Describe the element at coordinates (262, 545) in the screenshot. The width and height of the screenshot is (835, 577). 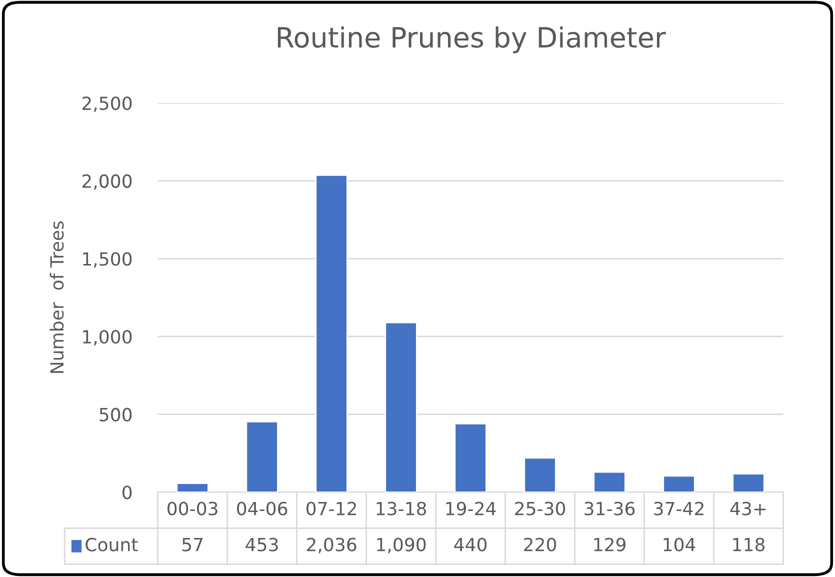
I see `data-label: 453` at that location.